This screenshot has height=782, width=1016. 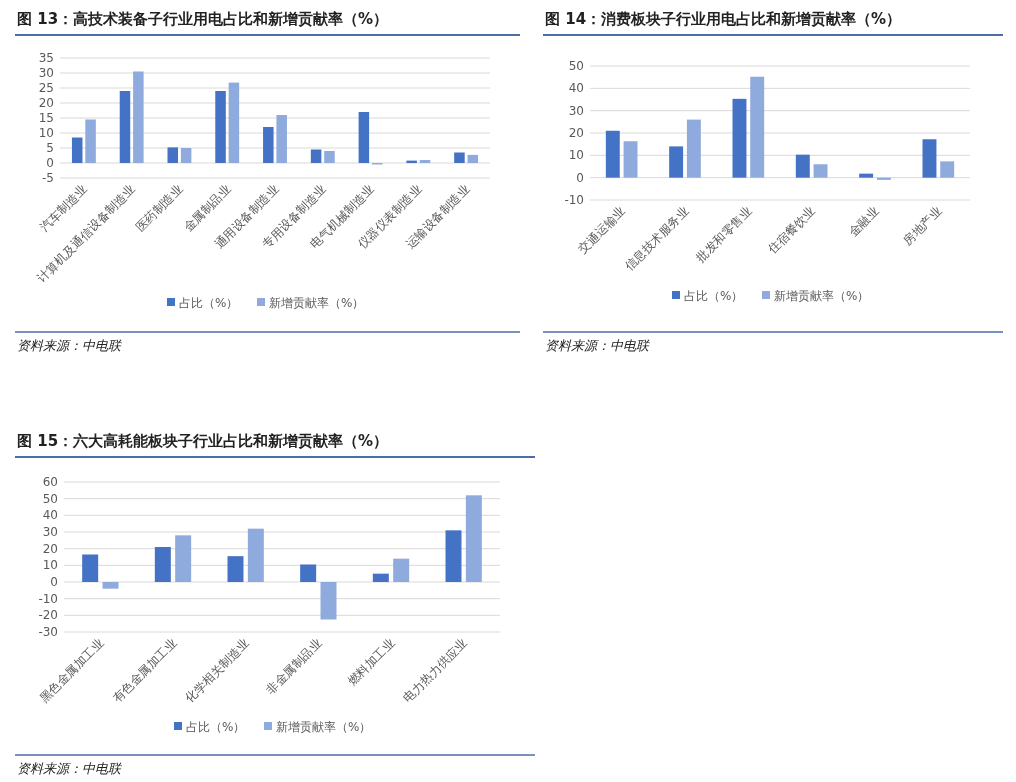 I want to click on x-tick-label: 房地产业, so click(x=922, y=226).